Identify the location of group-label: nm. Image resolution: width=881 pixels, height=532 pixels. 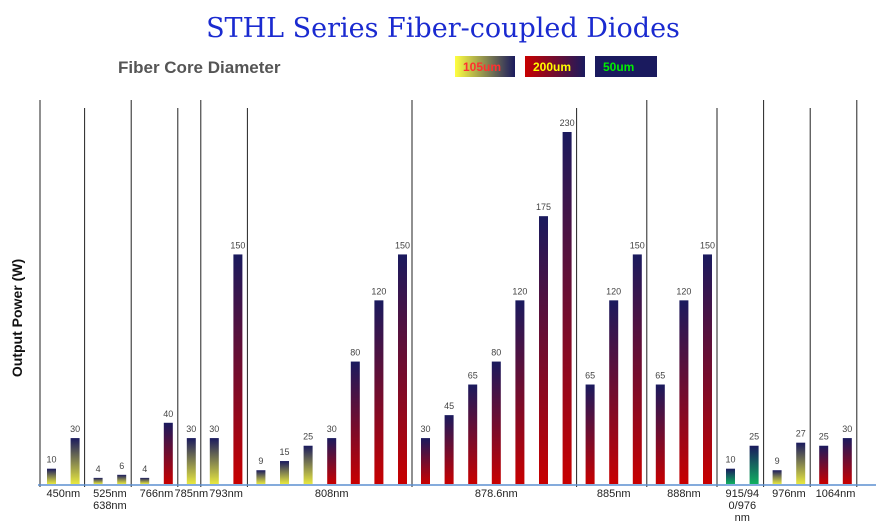
(742, 518).